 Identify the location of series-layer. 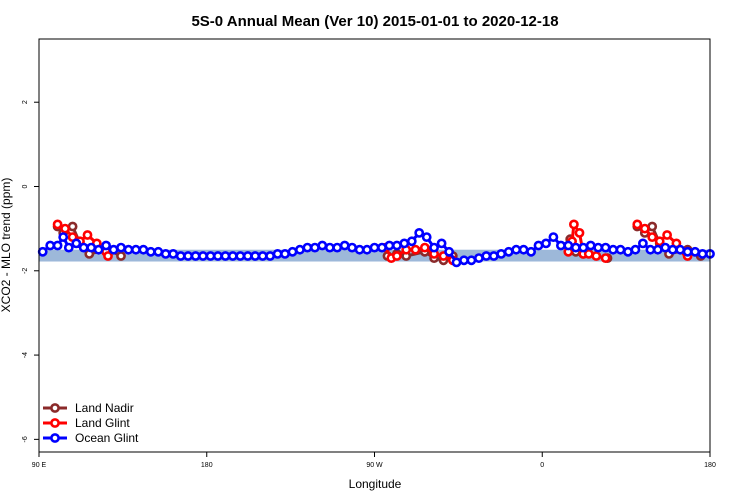
(376, 243).